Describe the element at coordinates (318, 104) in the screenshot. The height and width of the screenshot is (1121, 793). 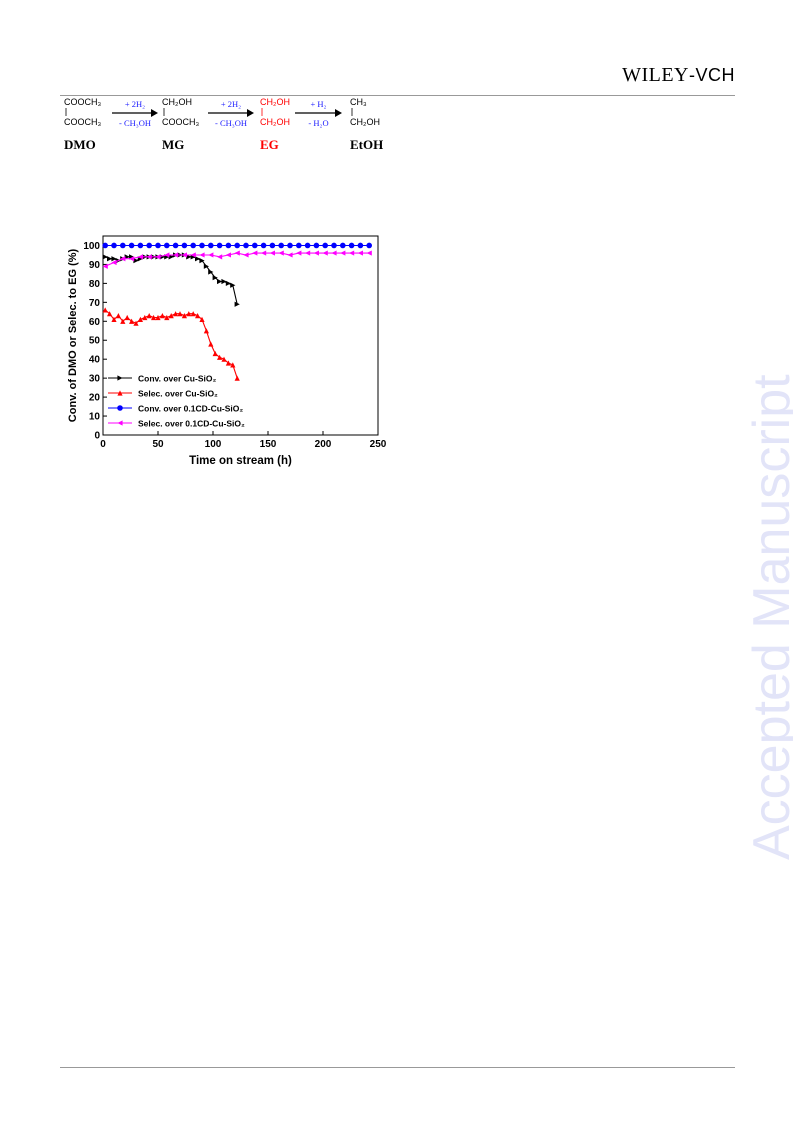
I see `reagent-added: + H₂` at that location.